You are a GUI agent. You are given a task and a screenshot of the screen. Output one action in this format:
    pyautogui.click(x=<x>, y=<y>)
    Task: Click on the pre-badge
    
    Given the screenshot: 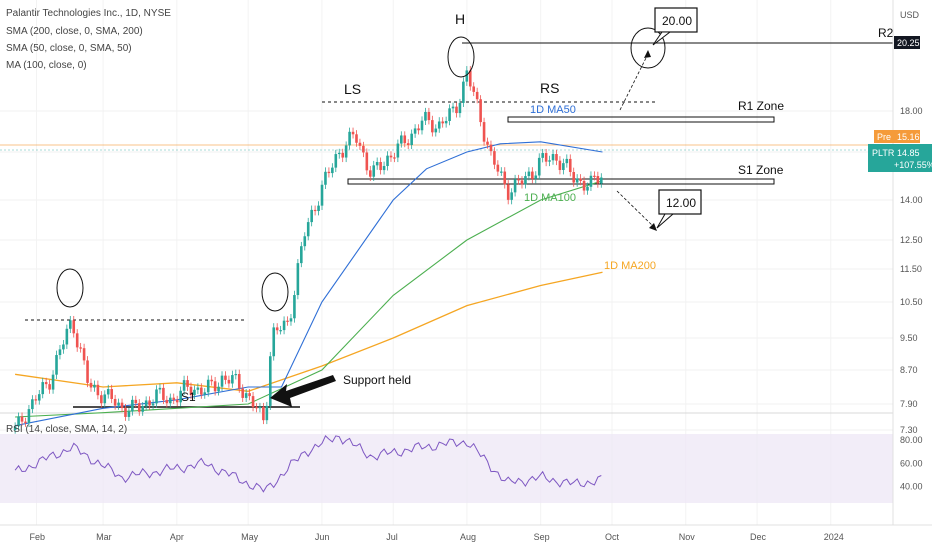 What is the action you would take?
    pyautogui.click(x=897, y=136)
    